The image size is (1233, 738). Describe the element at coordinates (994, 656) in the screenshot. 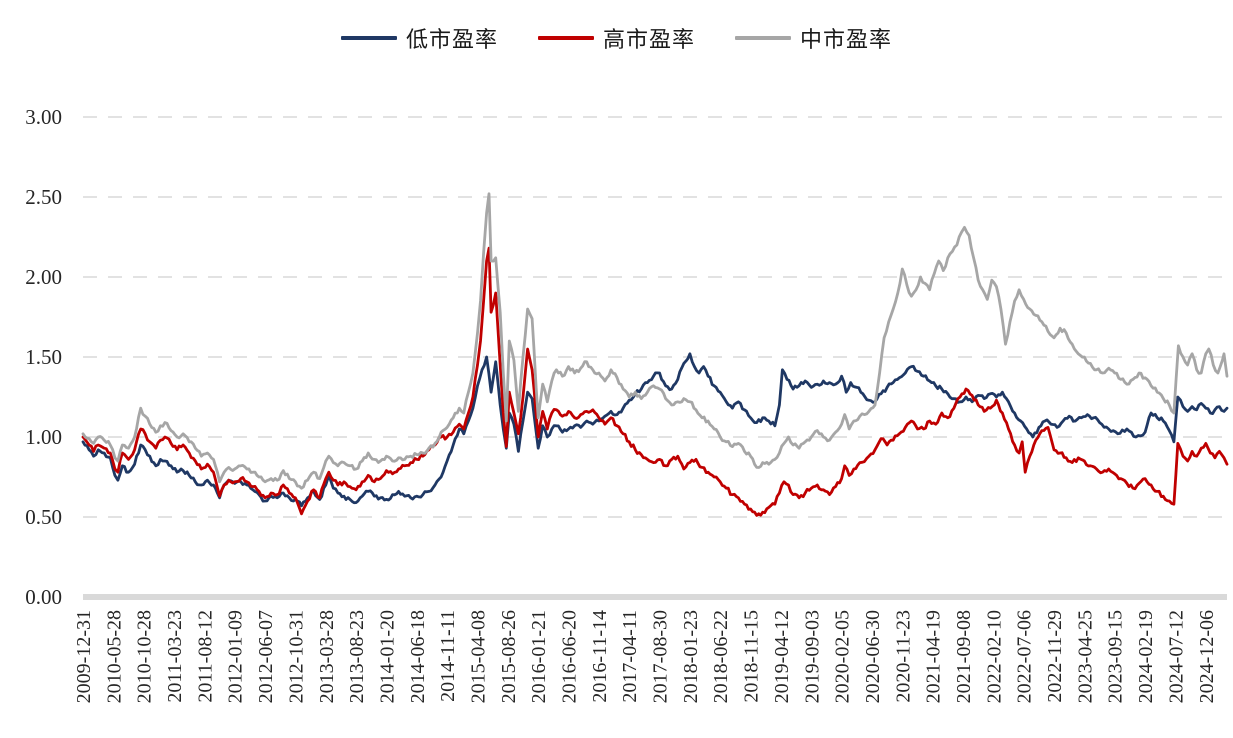

I see `x-tick-label: 2022-02-10` at that location.